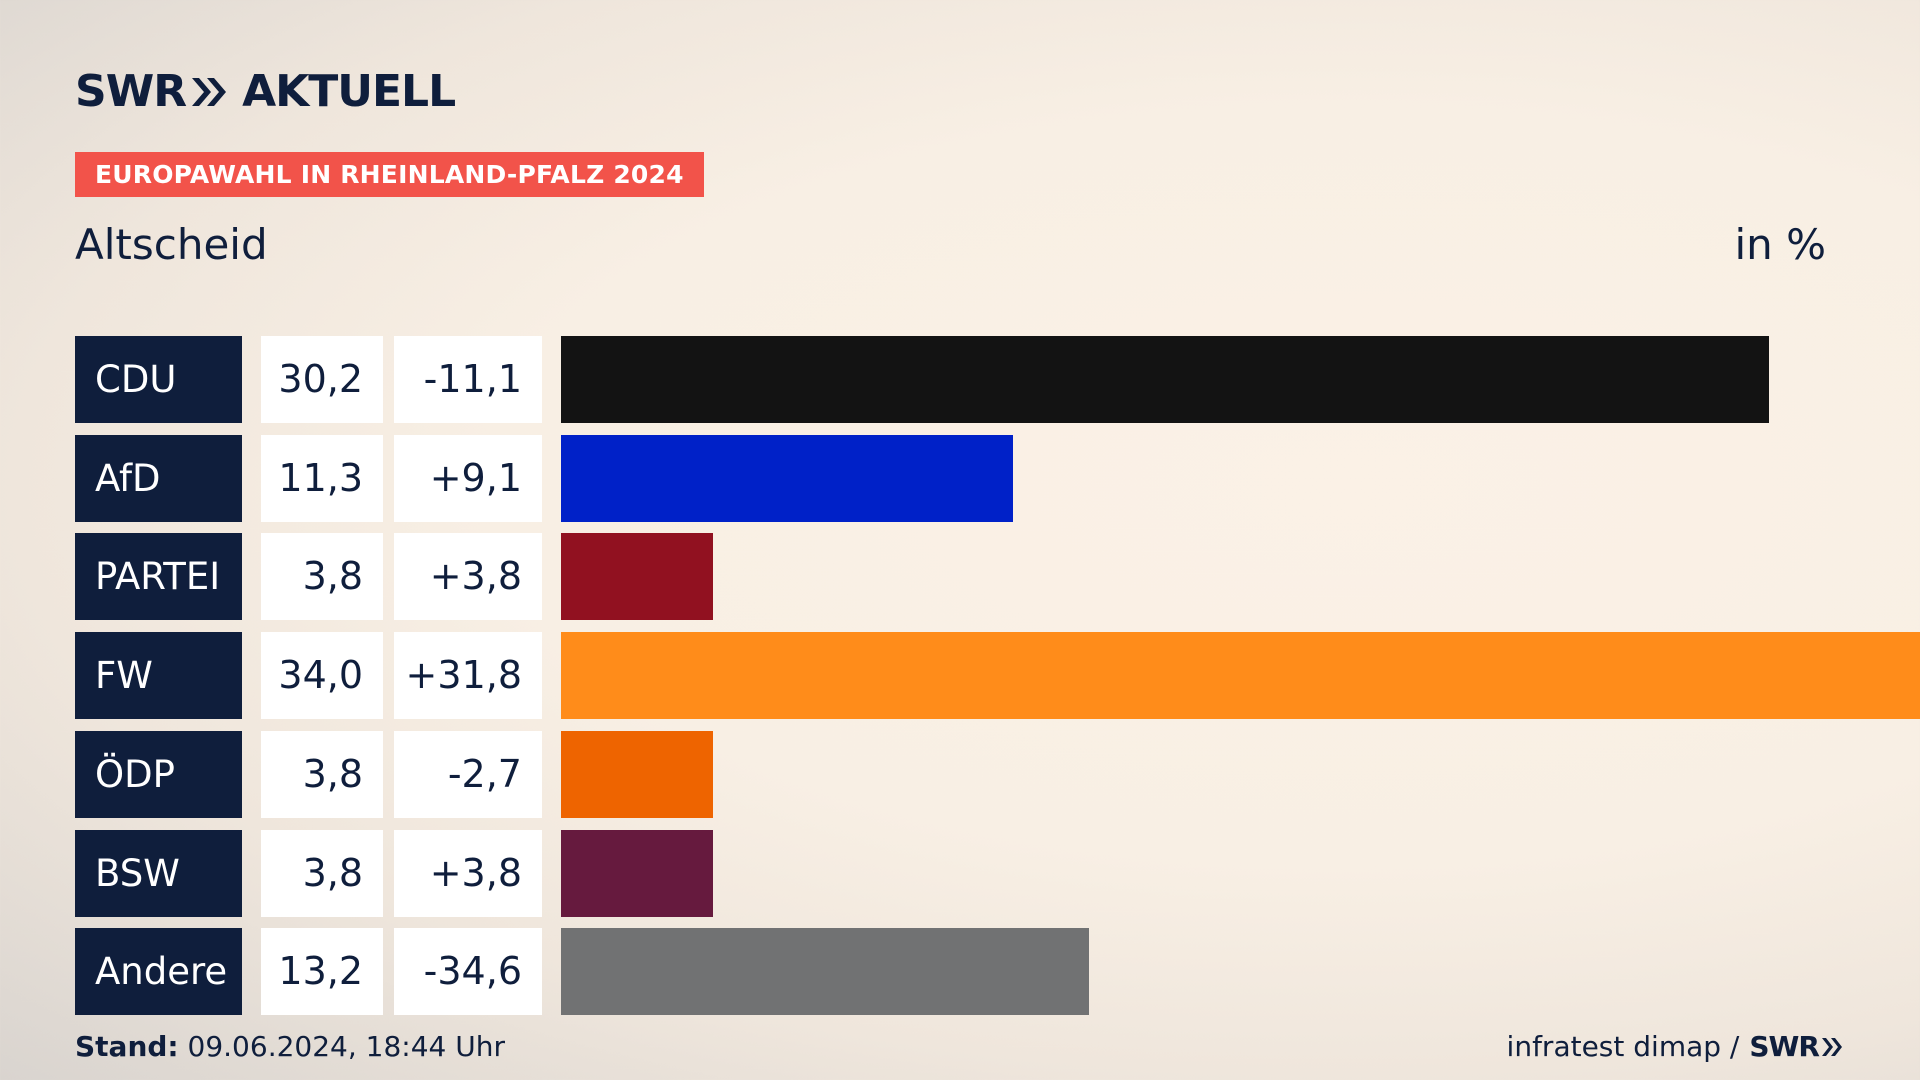 Image resolution: width=1920 pixels, height=1080 pixels. Describe the element at coordinates (158, 873) in the screenshot. I see `party-label: BSW` at that location.